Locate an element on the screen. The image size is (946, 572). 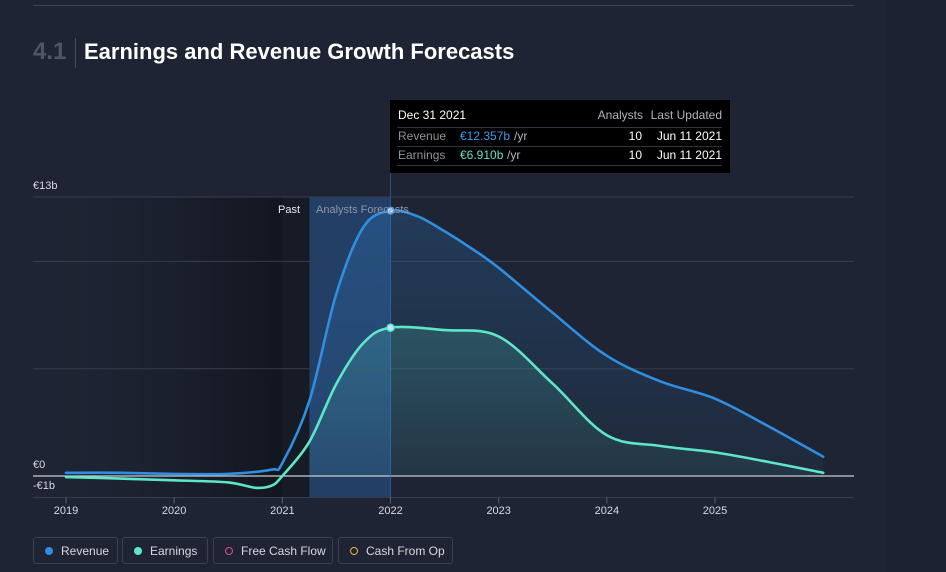
forecast-region-label: Analysts Forecasts is located at coordinates (362, 210).